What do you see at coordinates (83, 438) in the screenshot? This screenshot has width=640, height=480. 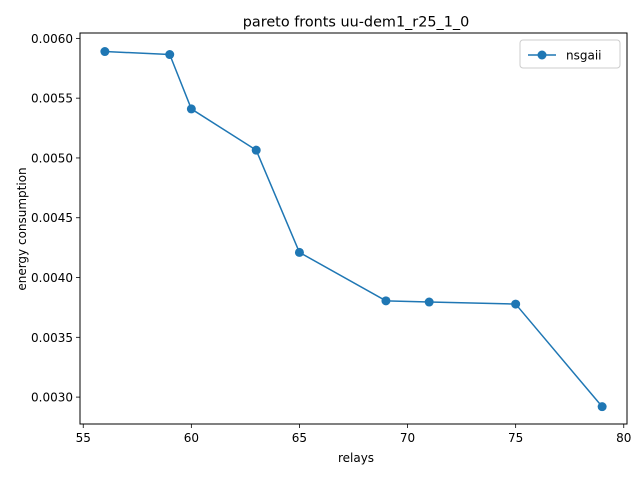 I see `x-tick-label: 55` at bounding box center [83, 438].